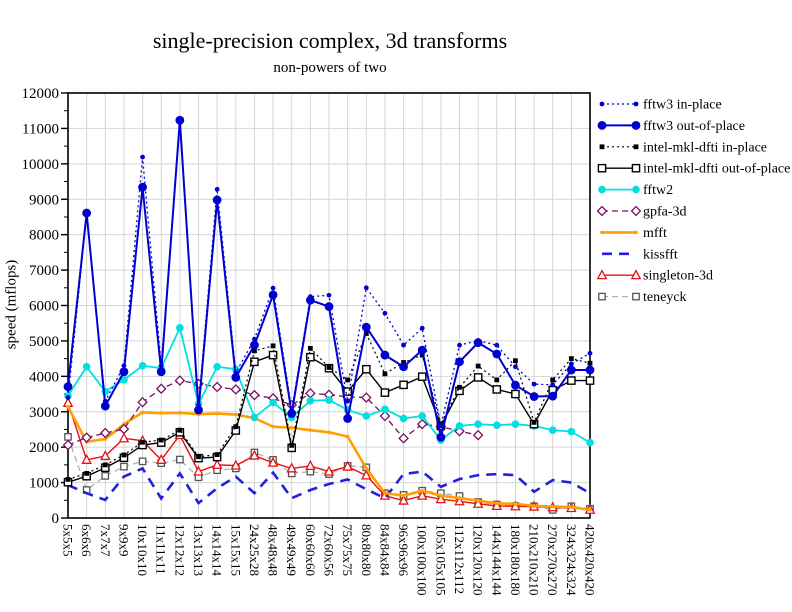 The width and height of the screenshot is (792, 612). I want to click on y-tick-label: 11000, so click(40, 129).